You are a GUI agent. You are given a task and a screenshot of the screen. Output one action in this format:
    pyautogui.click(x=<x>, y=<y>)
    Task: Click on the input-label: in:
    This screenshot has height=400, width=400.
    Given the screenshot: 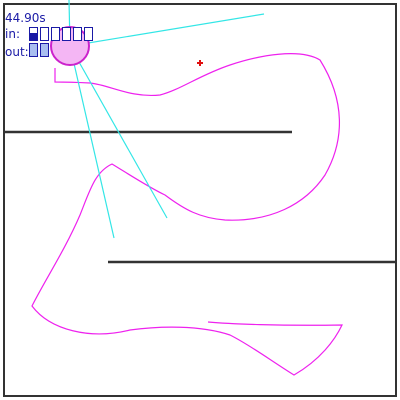 What is the action you would take?
    pyautogui.click(x=12, y=34)
    